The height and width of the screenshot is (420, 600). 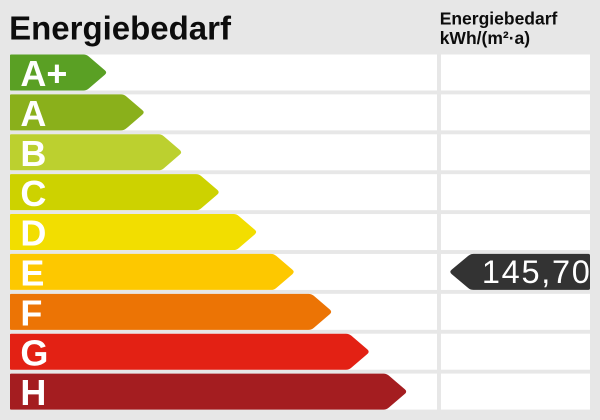 I want to click on svg-text: E, so click(x=32, y=273).